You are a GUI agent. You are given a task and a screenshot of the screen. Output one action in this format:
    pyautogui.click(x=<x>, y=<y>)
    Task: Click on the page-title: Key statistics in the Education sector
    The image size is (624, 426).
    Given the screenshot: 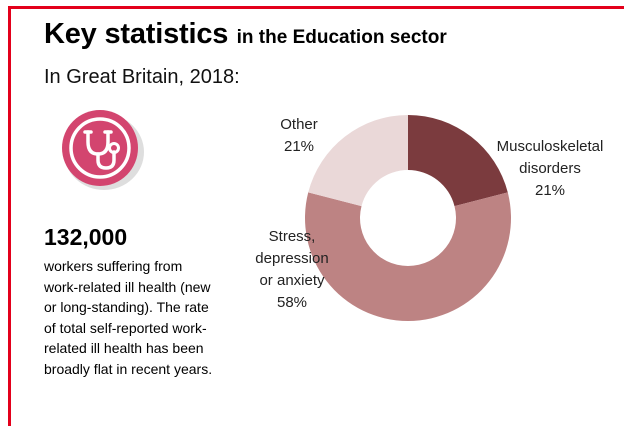 What is the action you would take?
    pyautogui.click(x=245, y=34)
    